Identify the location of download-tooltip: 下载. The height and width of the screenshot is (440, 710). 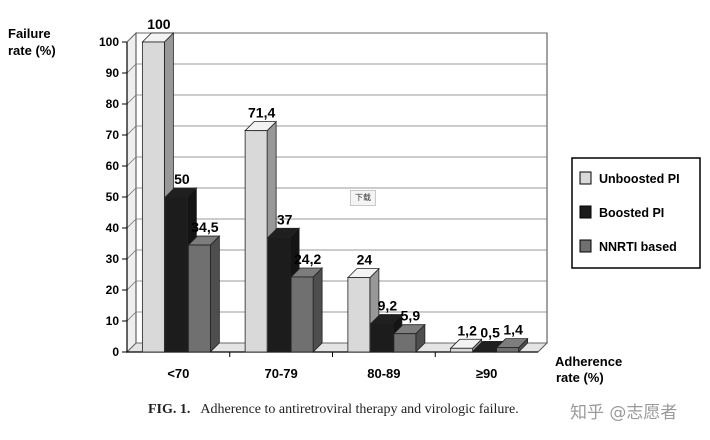
(363, 198).